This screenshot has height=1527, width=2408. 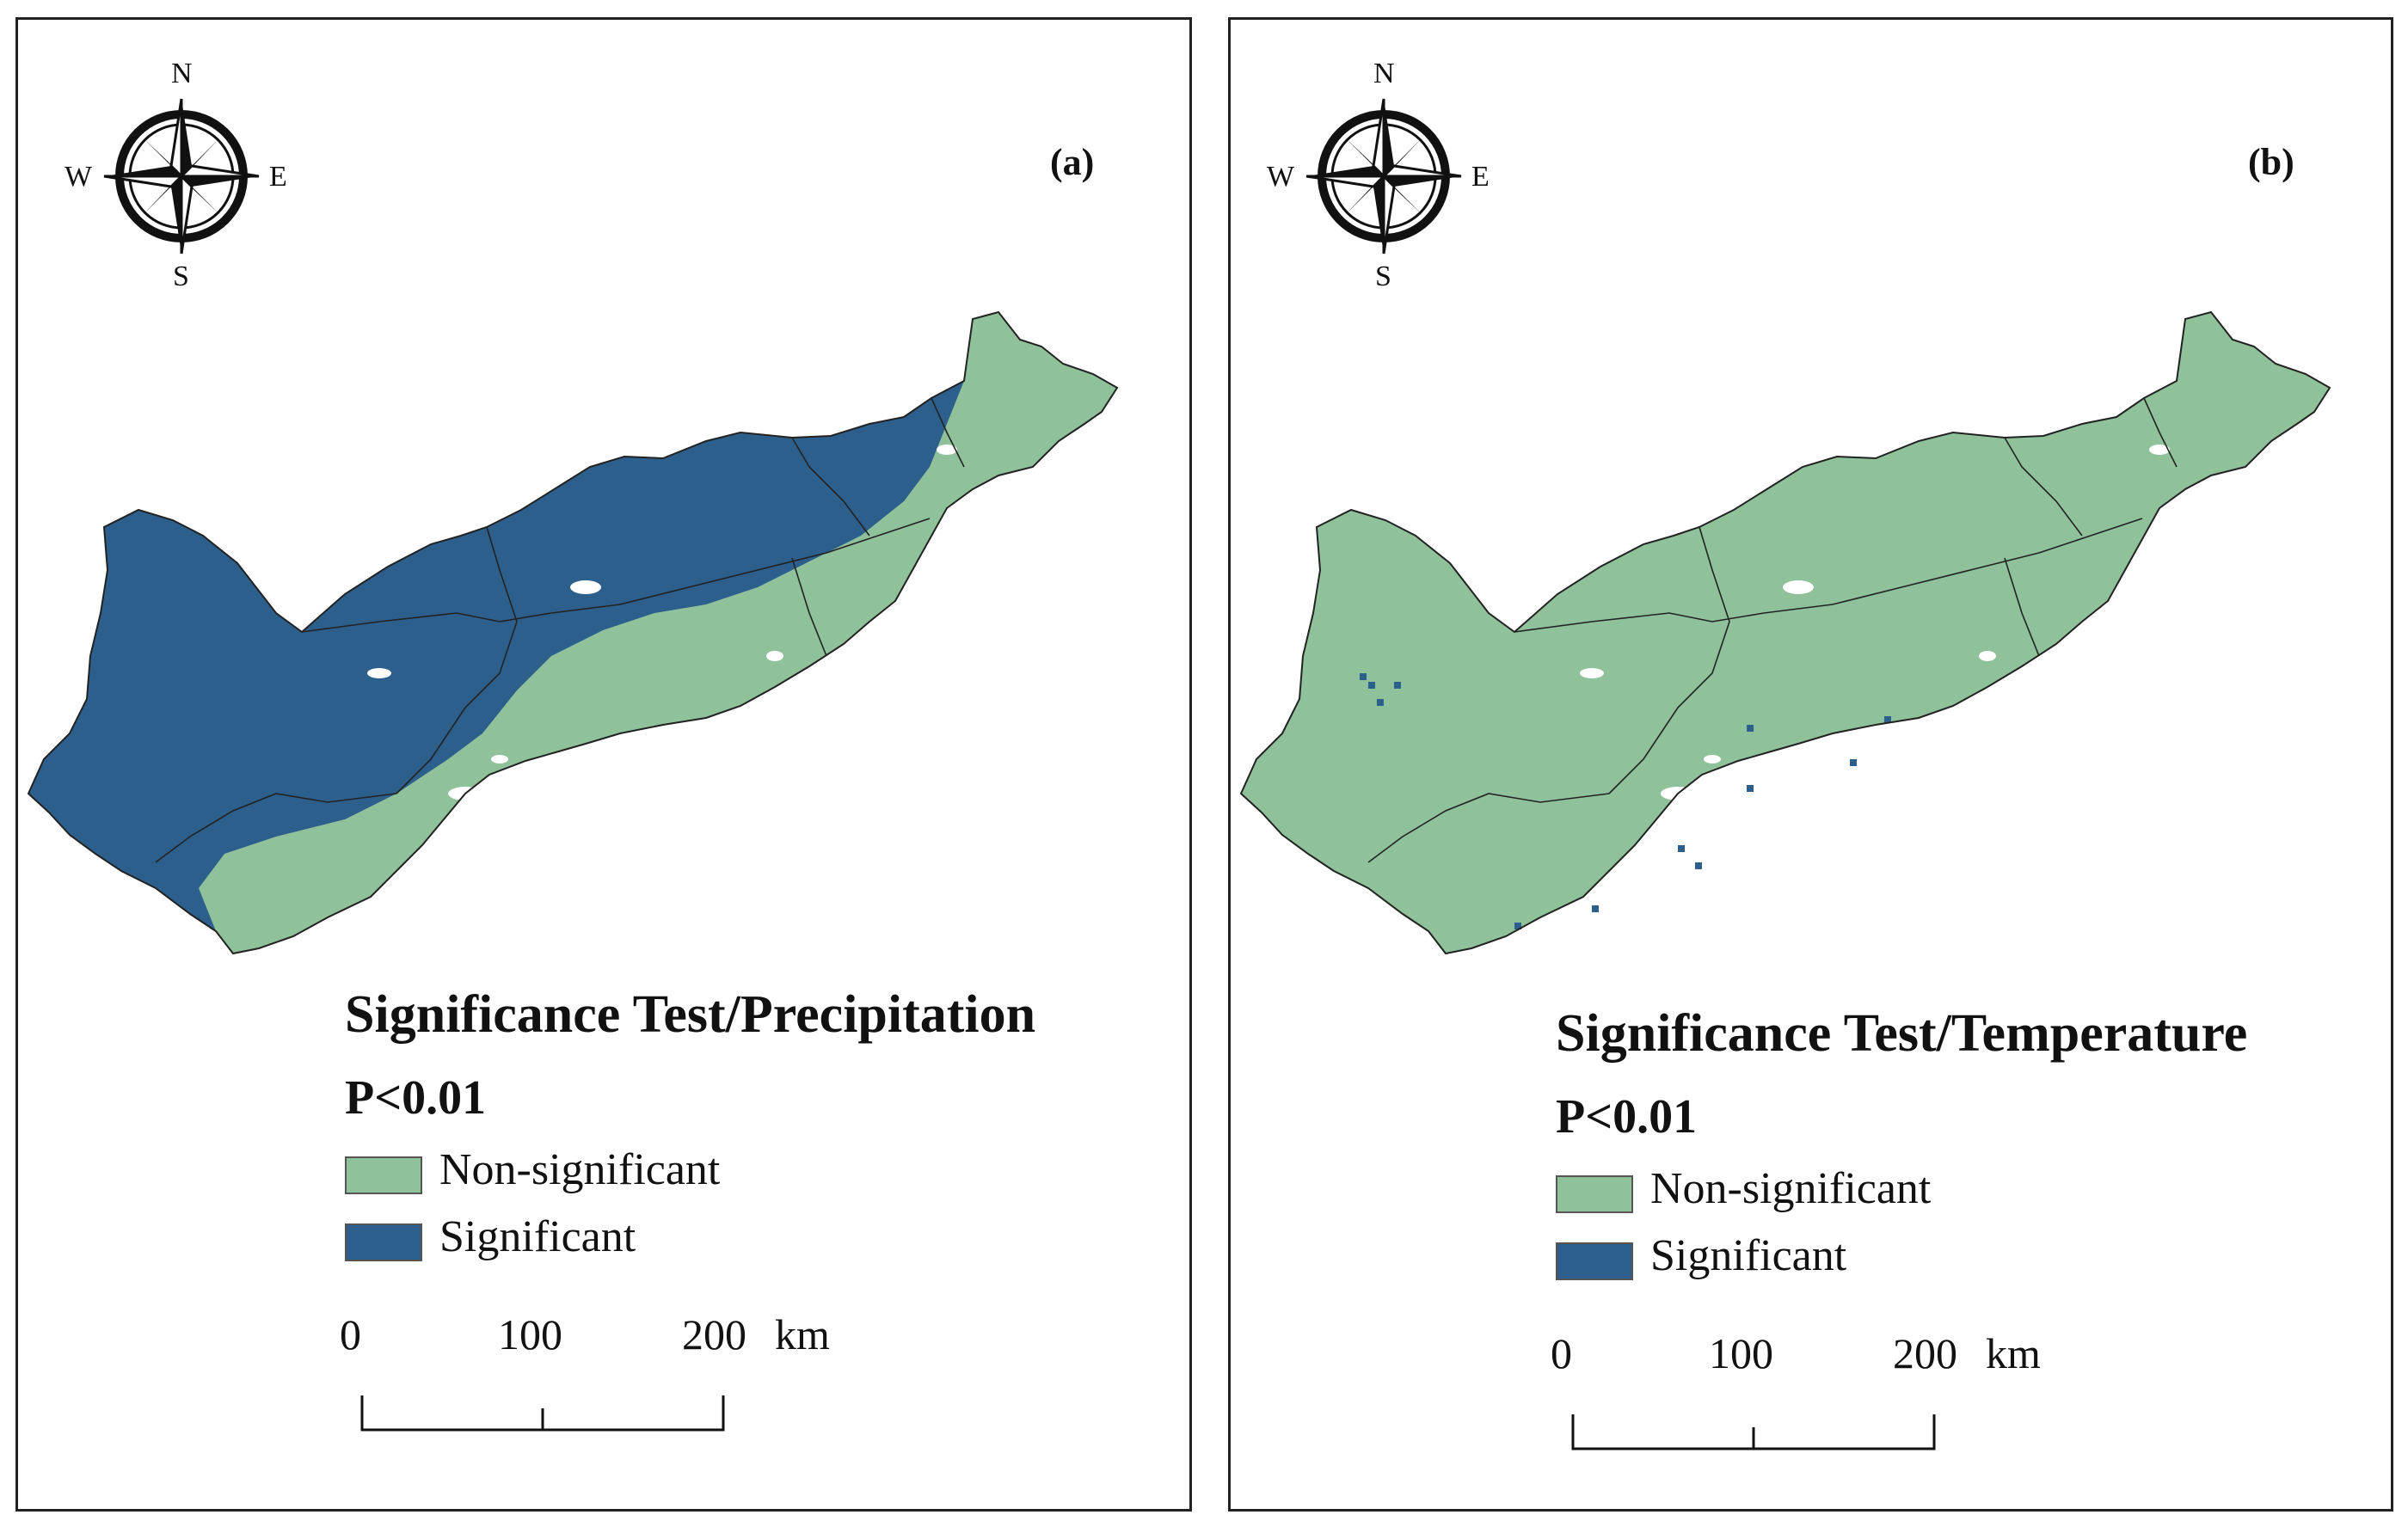 I want to click on region-significant-speckles, so click(x=1626, y=801).